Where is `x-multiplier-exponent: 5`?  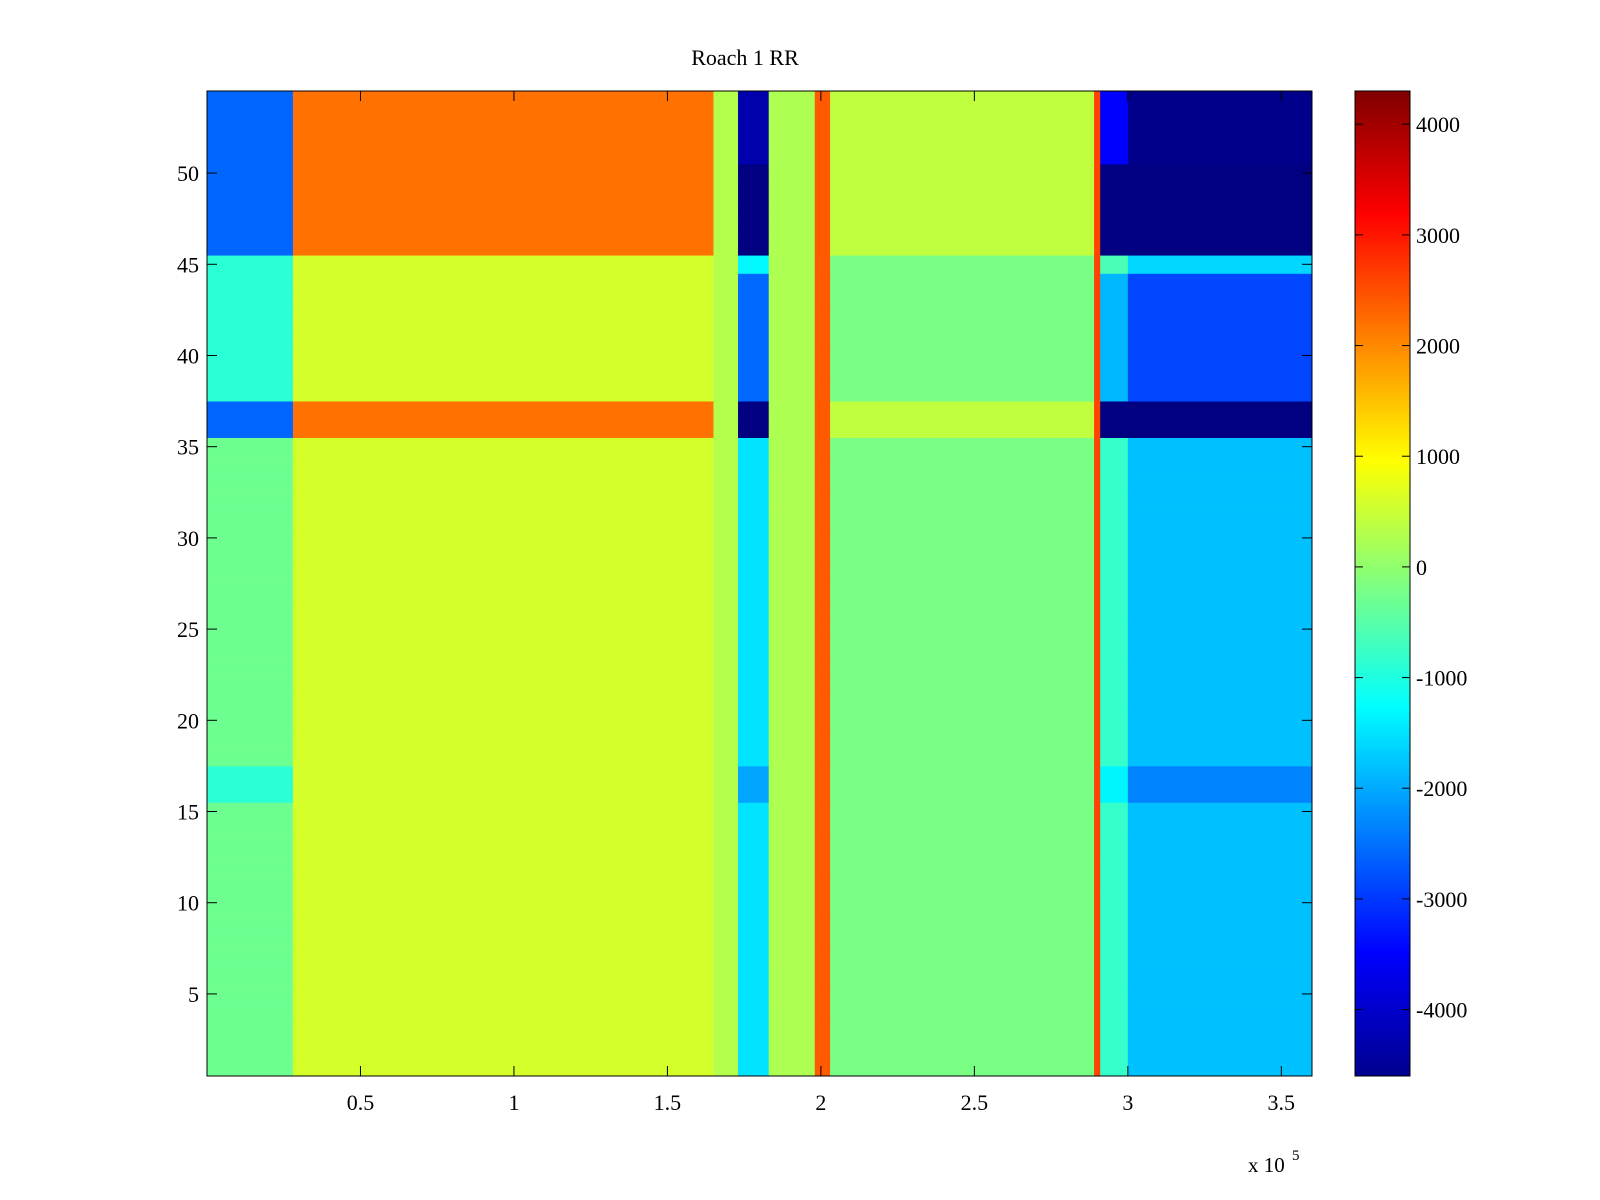 x-multiplier-exponent: 5 is located at coordinates (1296, 1156).